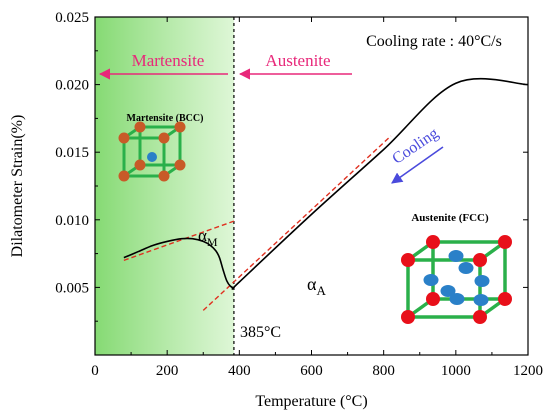 The height and width of the screenshot is (419, 550). I want to click on martensite-crystal-label: Martensite (BCC), so click(165, 118).